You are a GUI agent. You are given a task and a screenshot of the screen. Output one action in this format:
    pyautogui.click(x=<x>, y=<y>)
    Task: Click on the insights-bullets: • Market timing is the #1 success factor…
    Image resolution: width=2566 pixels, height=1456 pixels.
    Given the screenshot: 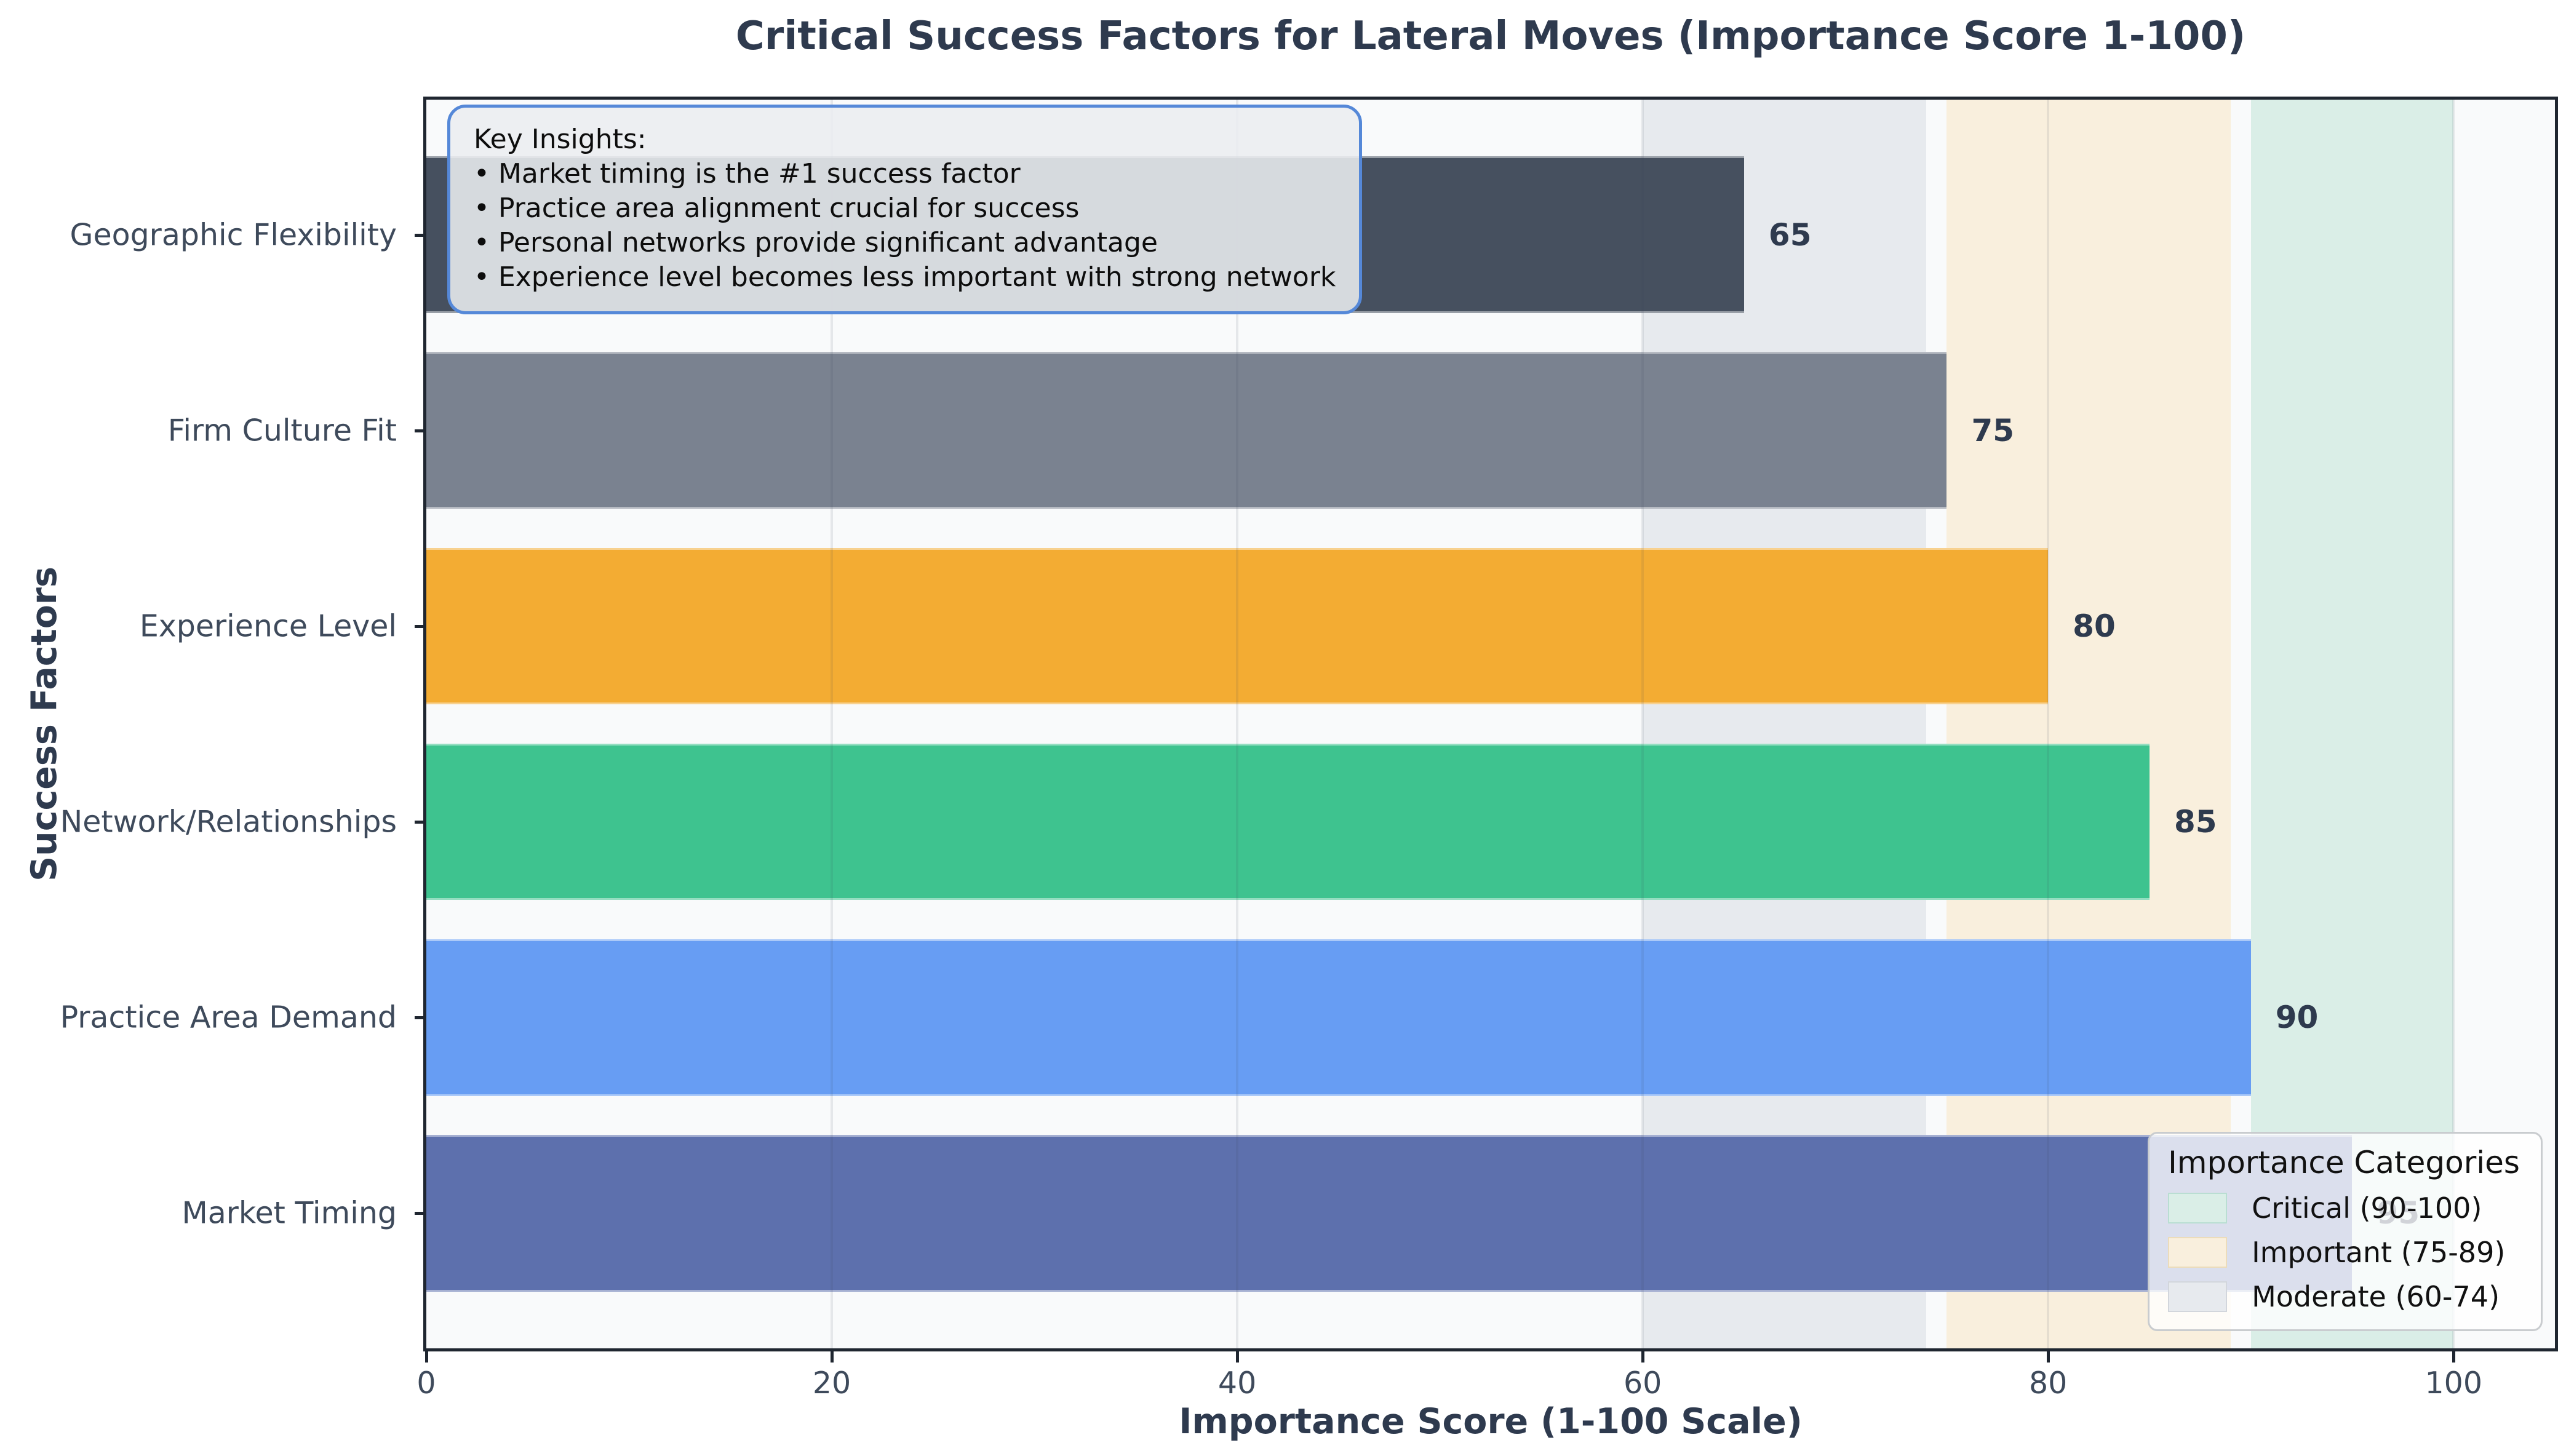 What is the action you would take?
    pyautogui.click(x=905, y=226)
    